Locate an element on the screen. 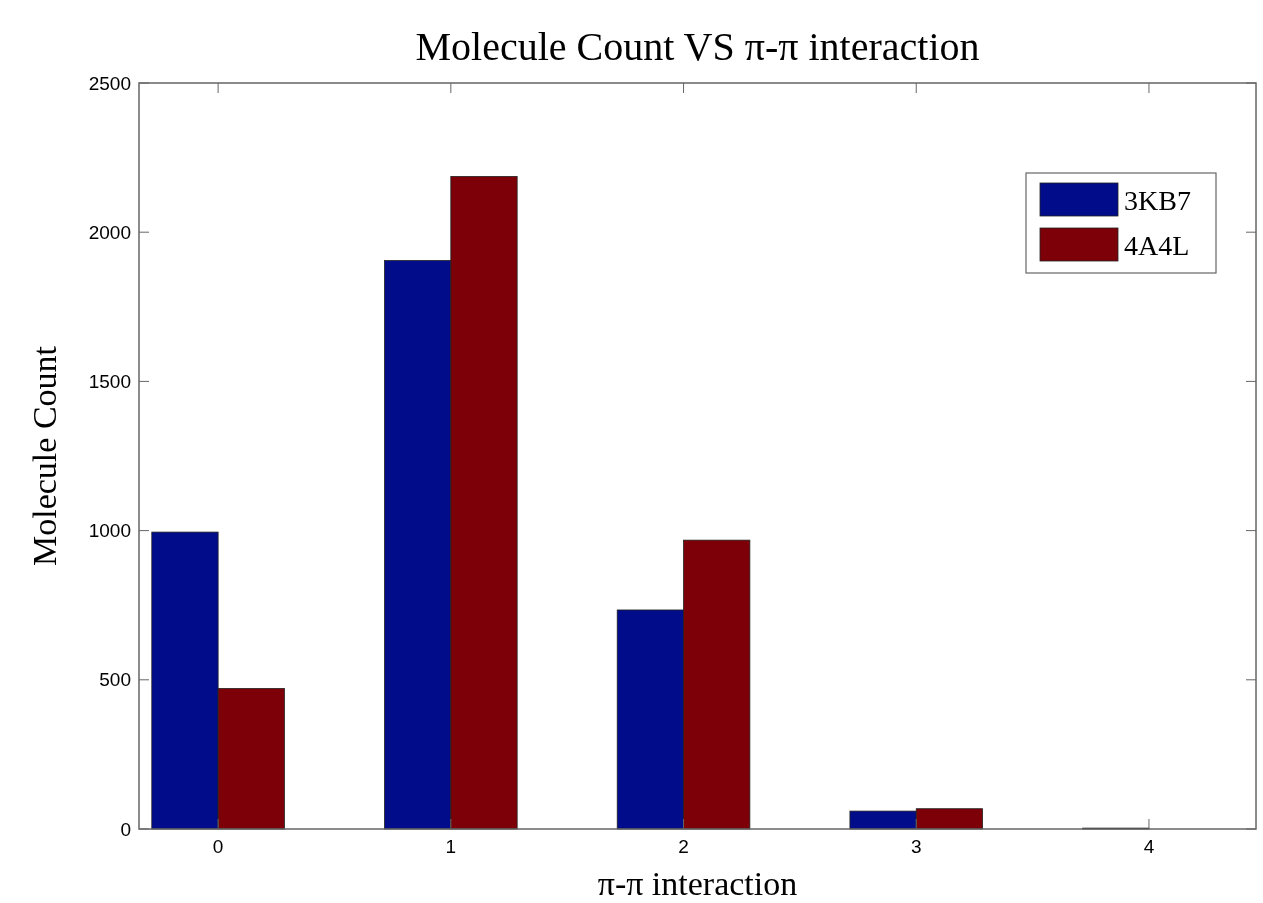  legend-label: 3KB7 is located at coordinates (1157, 200).